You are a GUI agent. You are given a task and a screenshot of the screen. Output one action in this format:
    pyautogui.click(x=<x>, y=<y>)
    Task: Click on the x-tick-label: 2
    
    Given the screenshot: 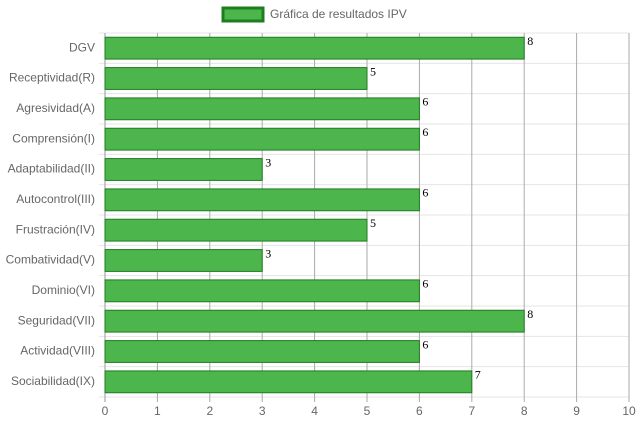 What is the action you would take?
    pyautogui.click(x=209, y=411)
    